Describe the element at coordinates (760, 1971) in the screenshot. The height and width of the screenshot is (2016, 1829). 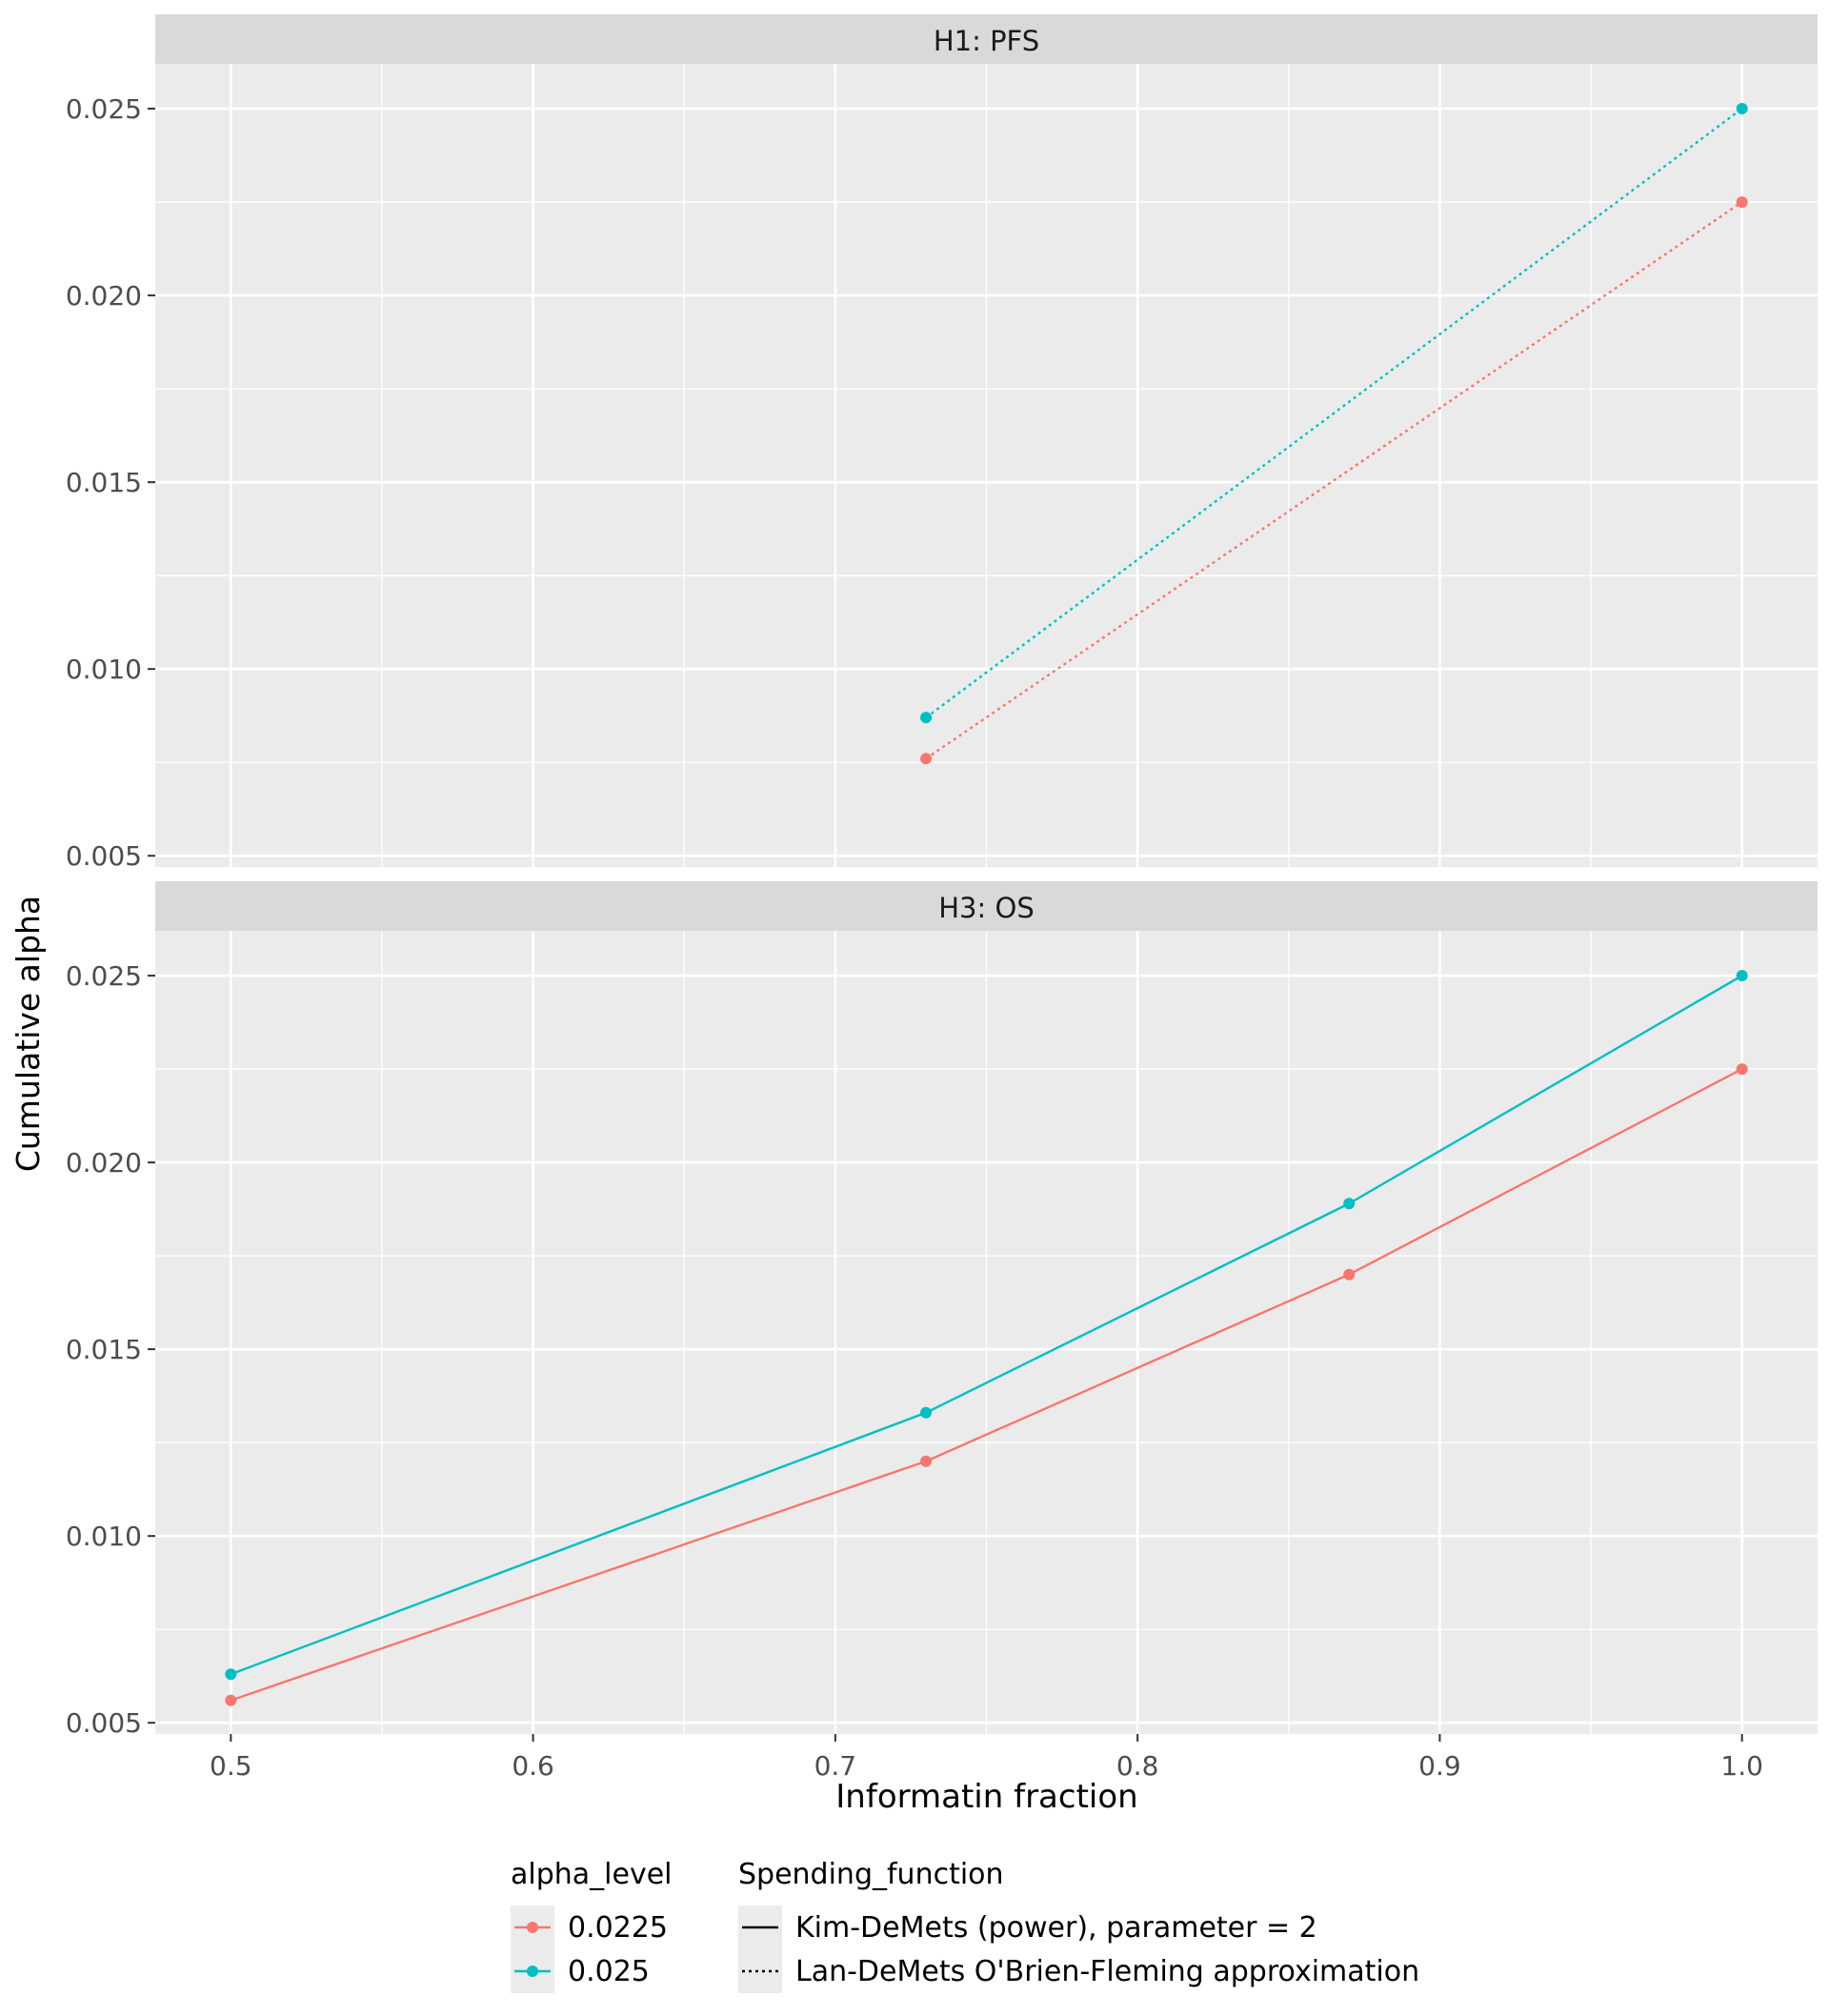
I see `legend-key` at that location.